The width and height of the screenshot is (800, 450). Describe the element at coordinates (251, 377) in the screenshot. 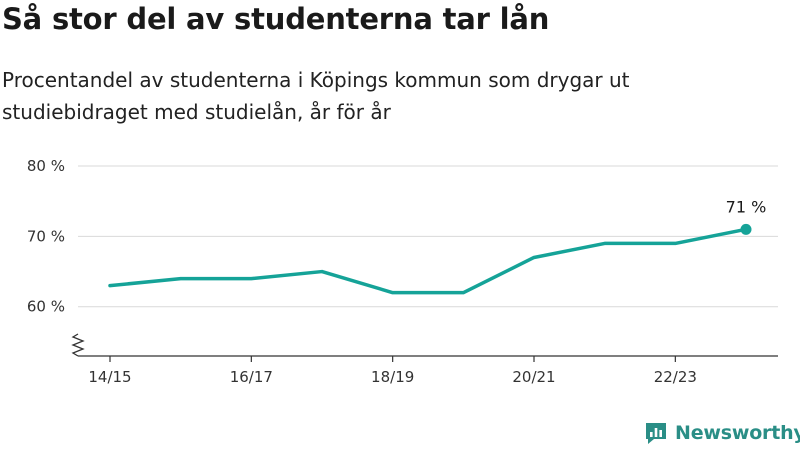

I see `x-tick-label: 16/17` at that location.